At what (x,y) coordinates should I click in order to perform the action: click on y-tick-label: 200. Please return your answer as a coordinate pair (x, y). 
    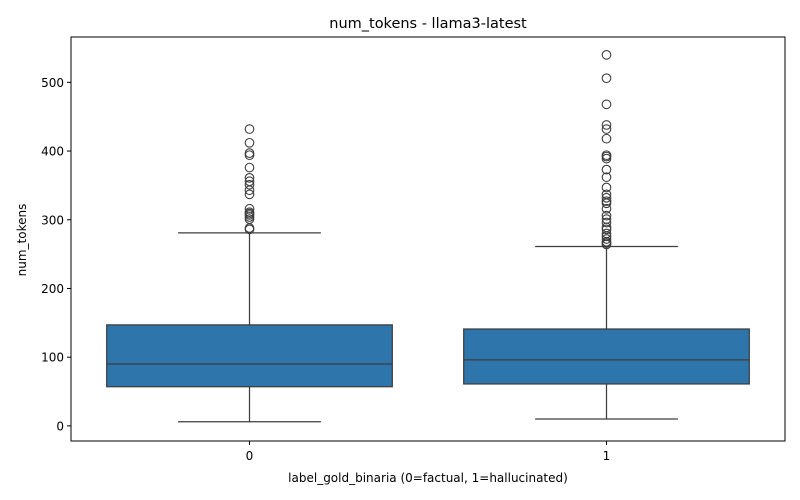
    Looking at the image, I should click on (52, 289).